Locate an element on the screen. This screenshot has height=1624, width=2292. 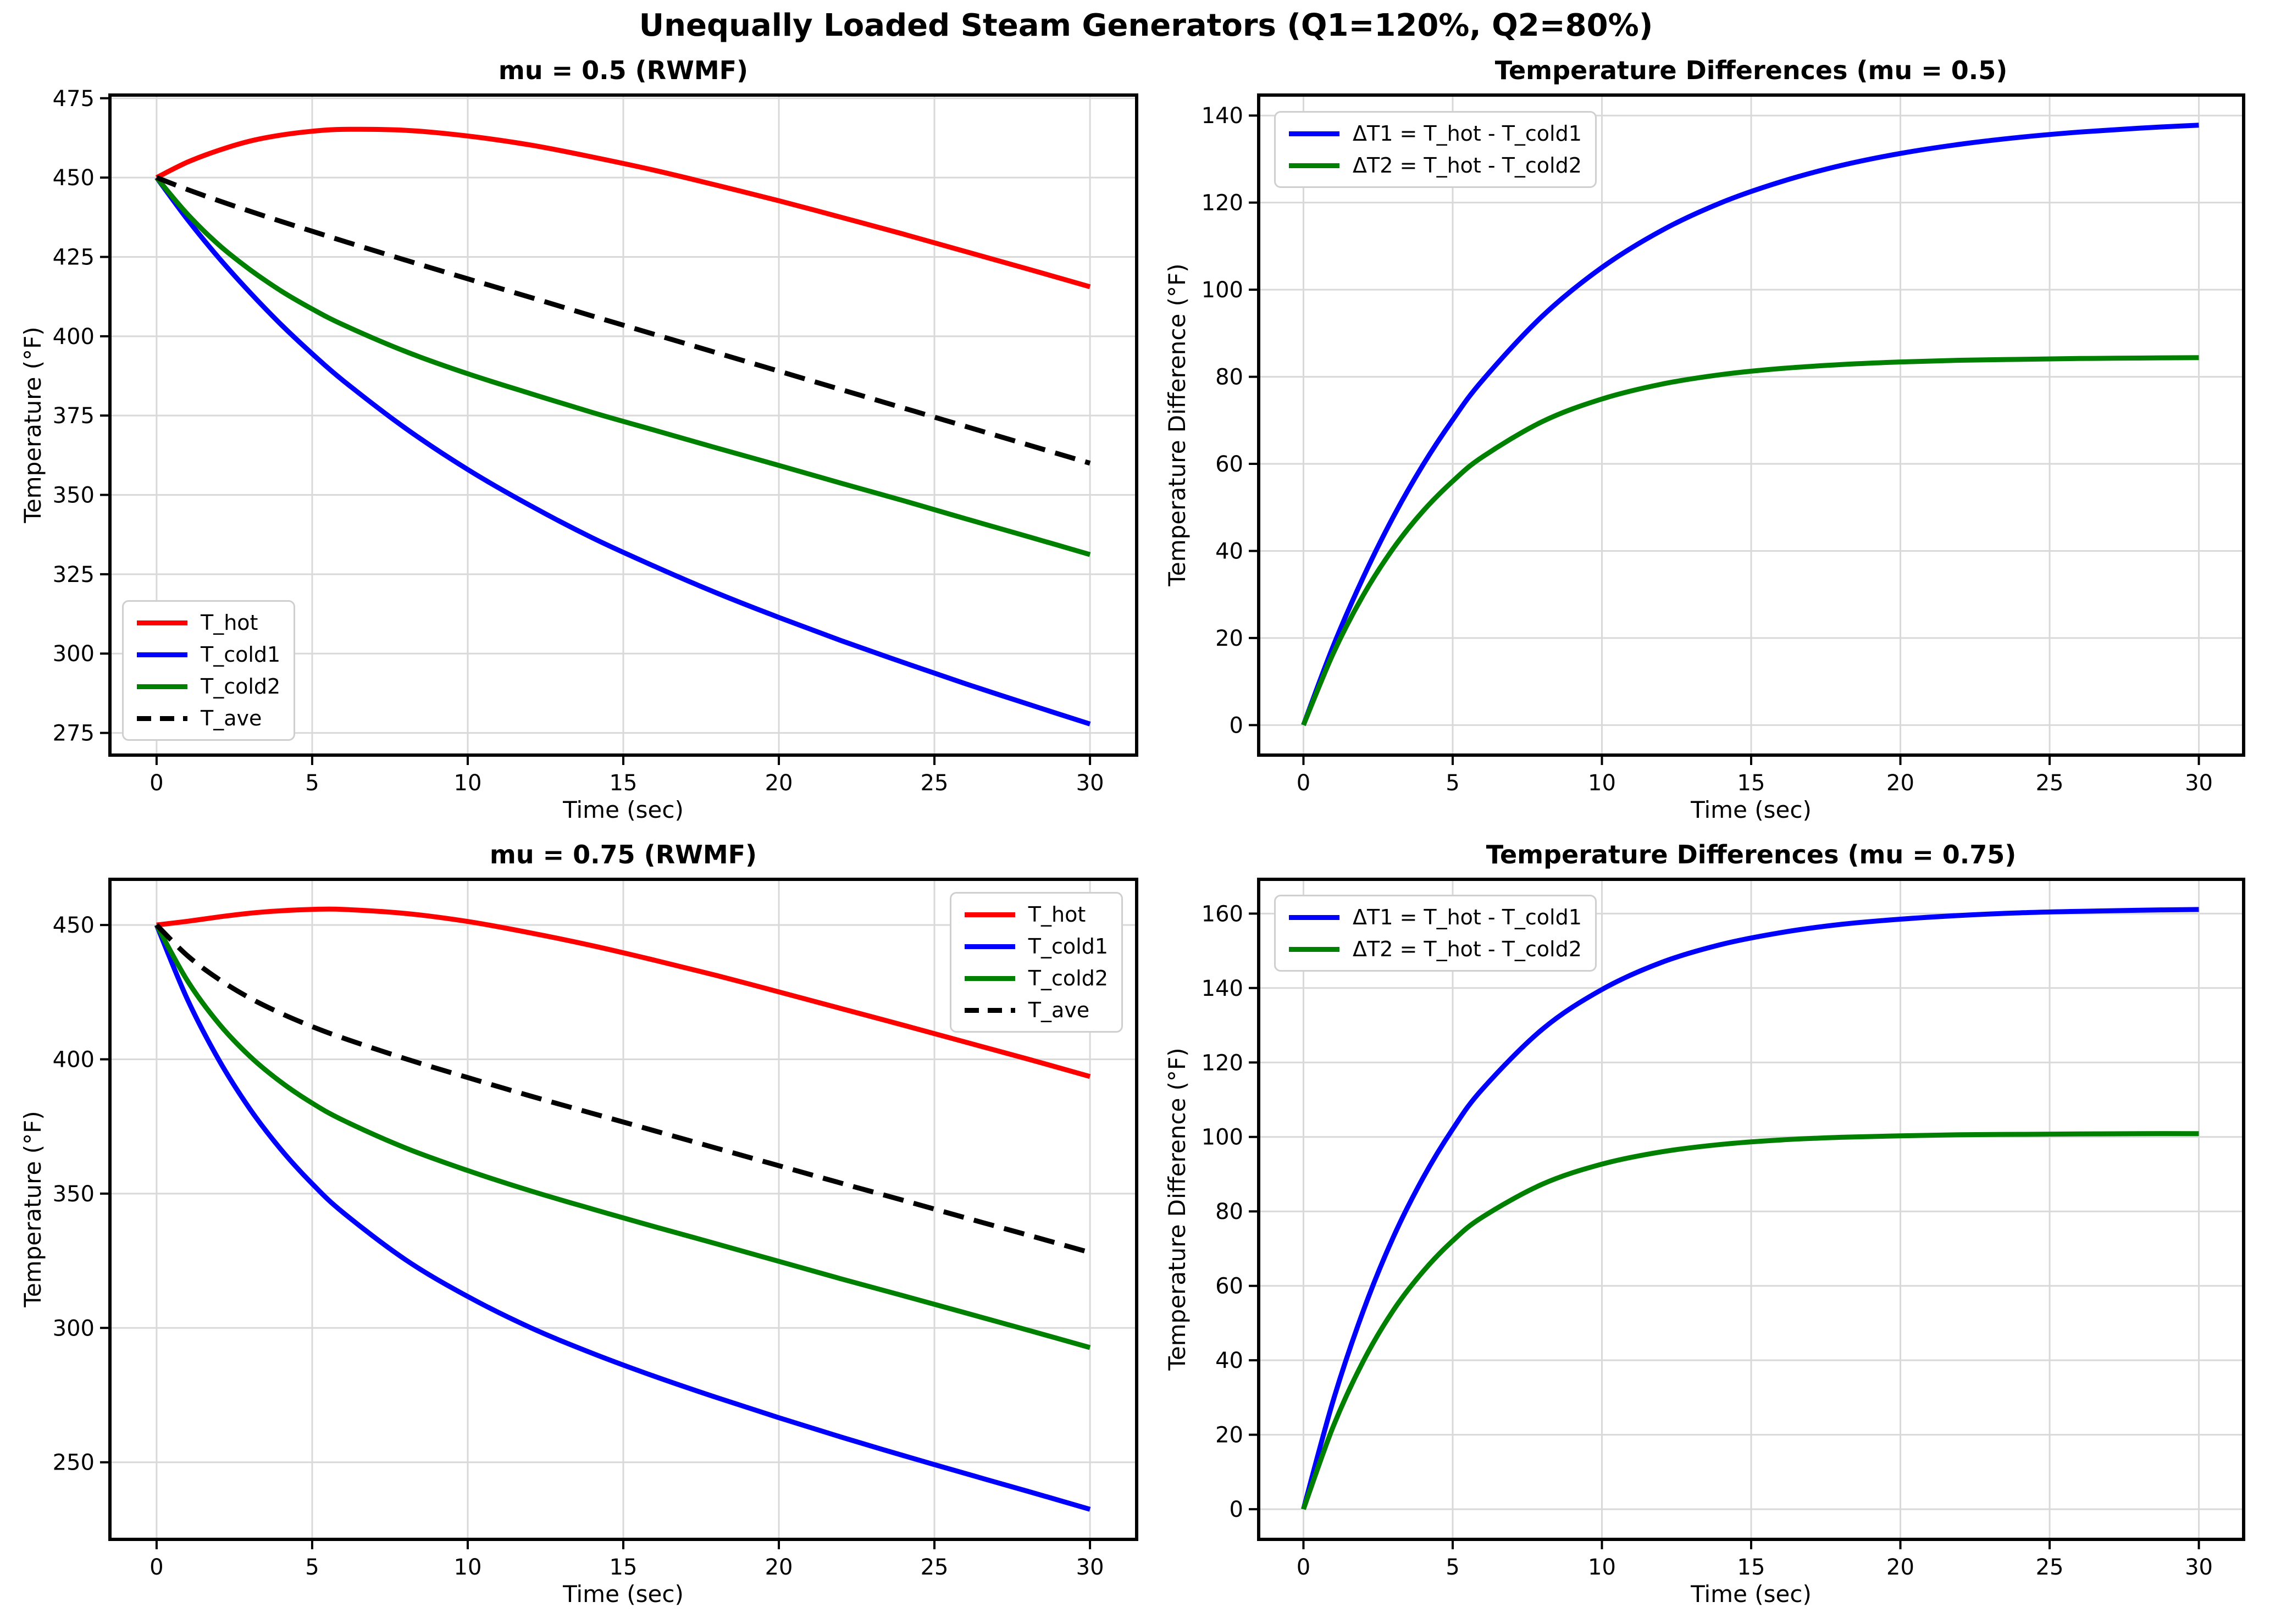
svg-text: 425 is located at coordinates (74, 257).